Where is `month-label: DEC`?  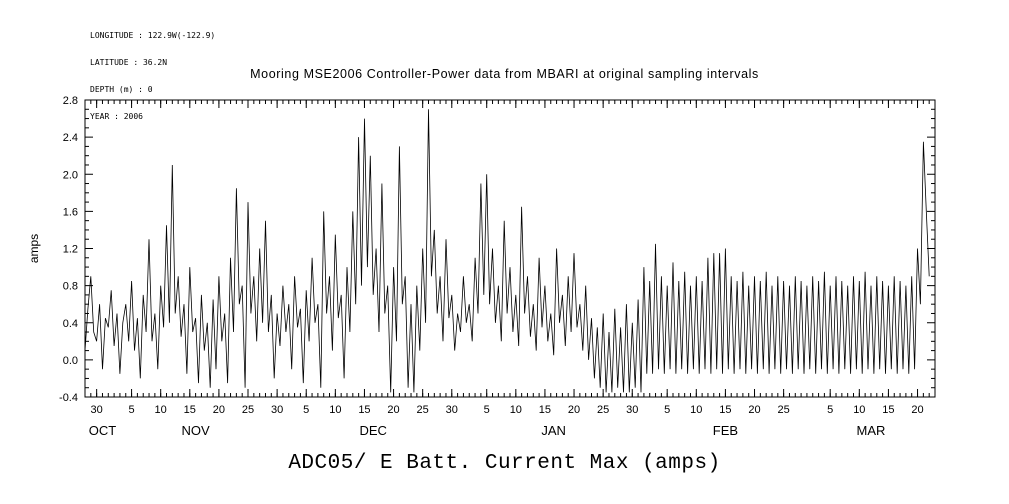 month-label: DEC is located at coordinates (372, 430).